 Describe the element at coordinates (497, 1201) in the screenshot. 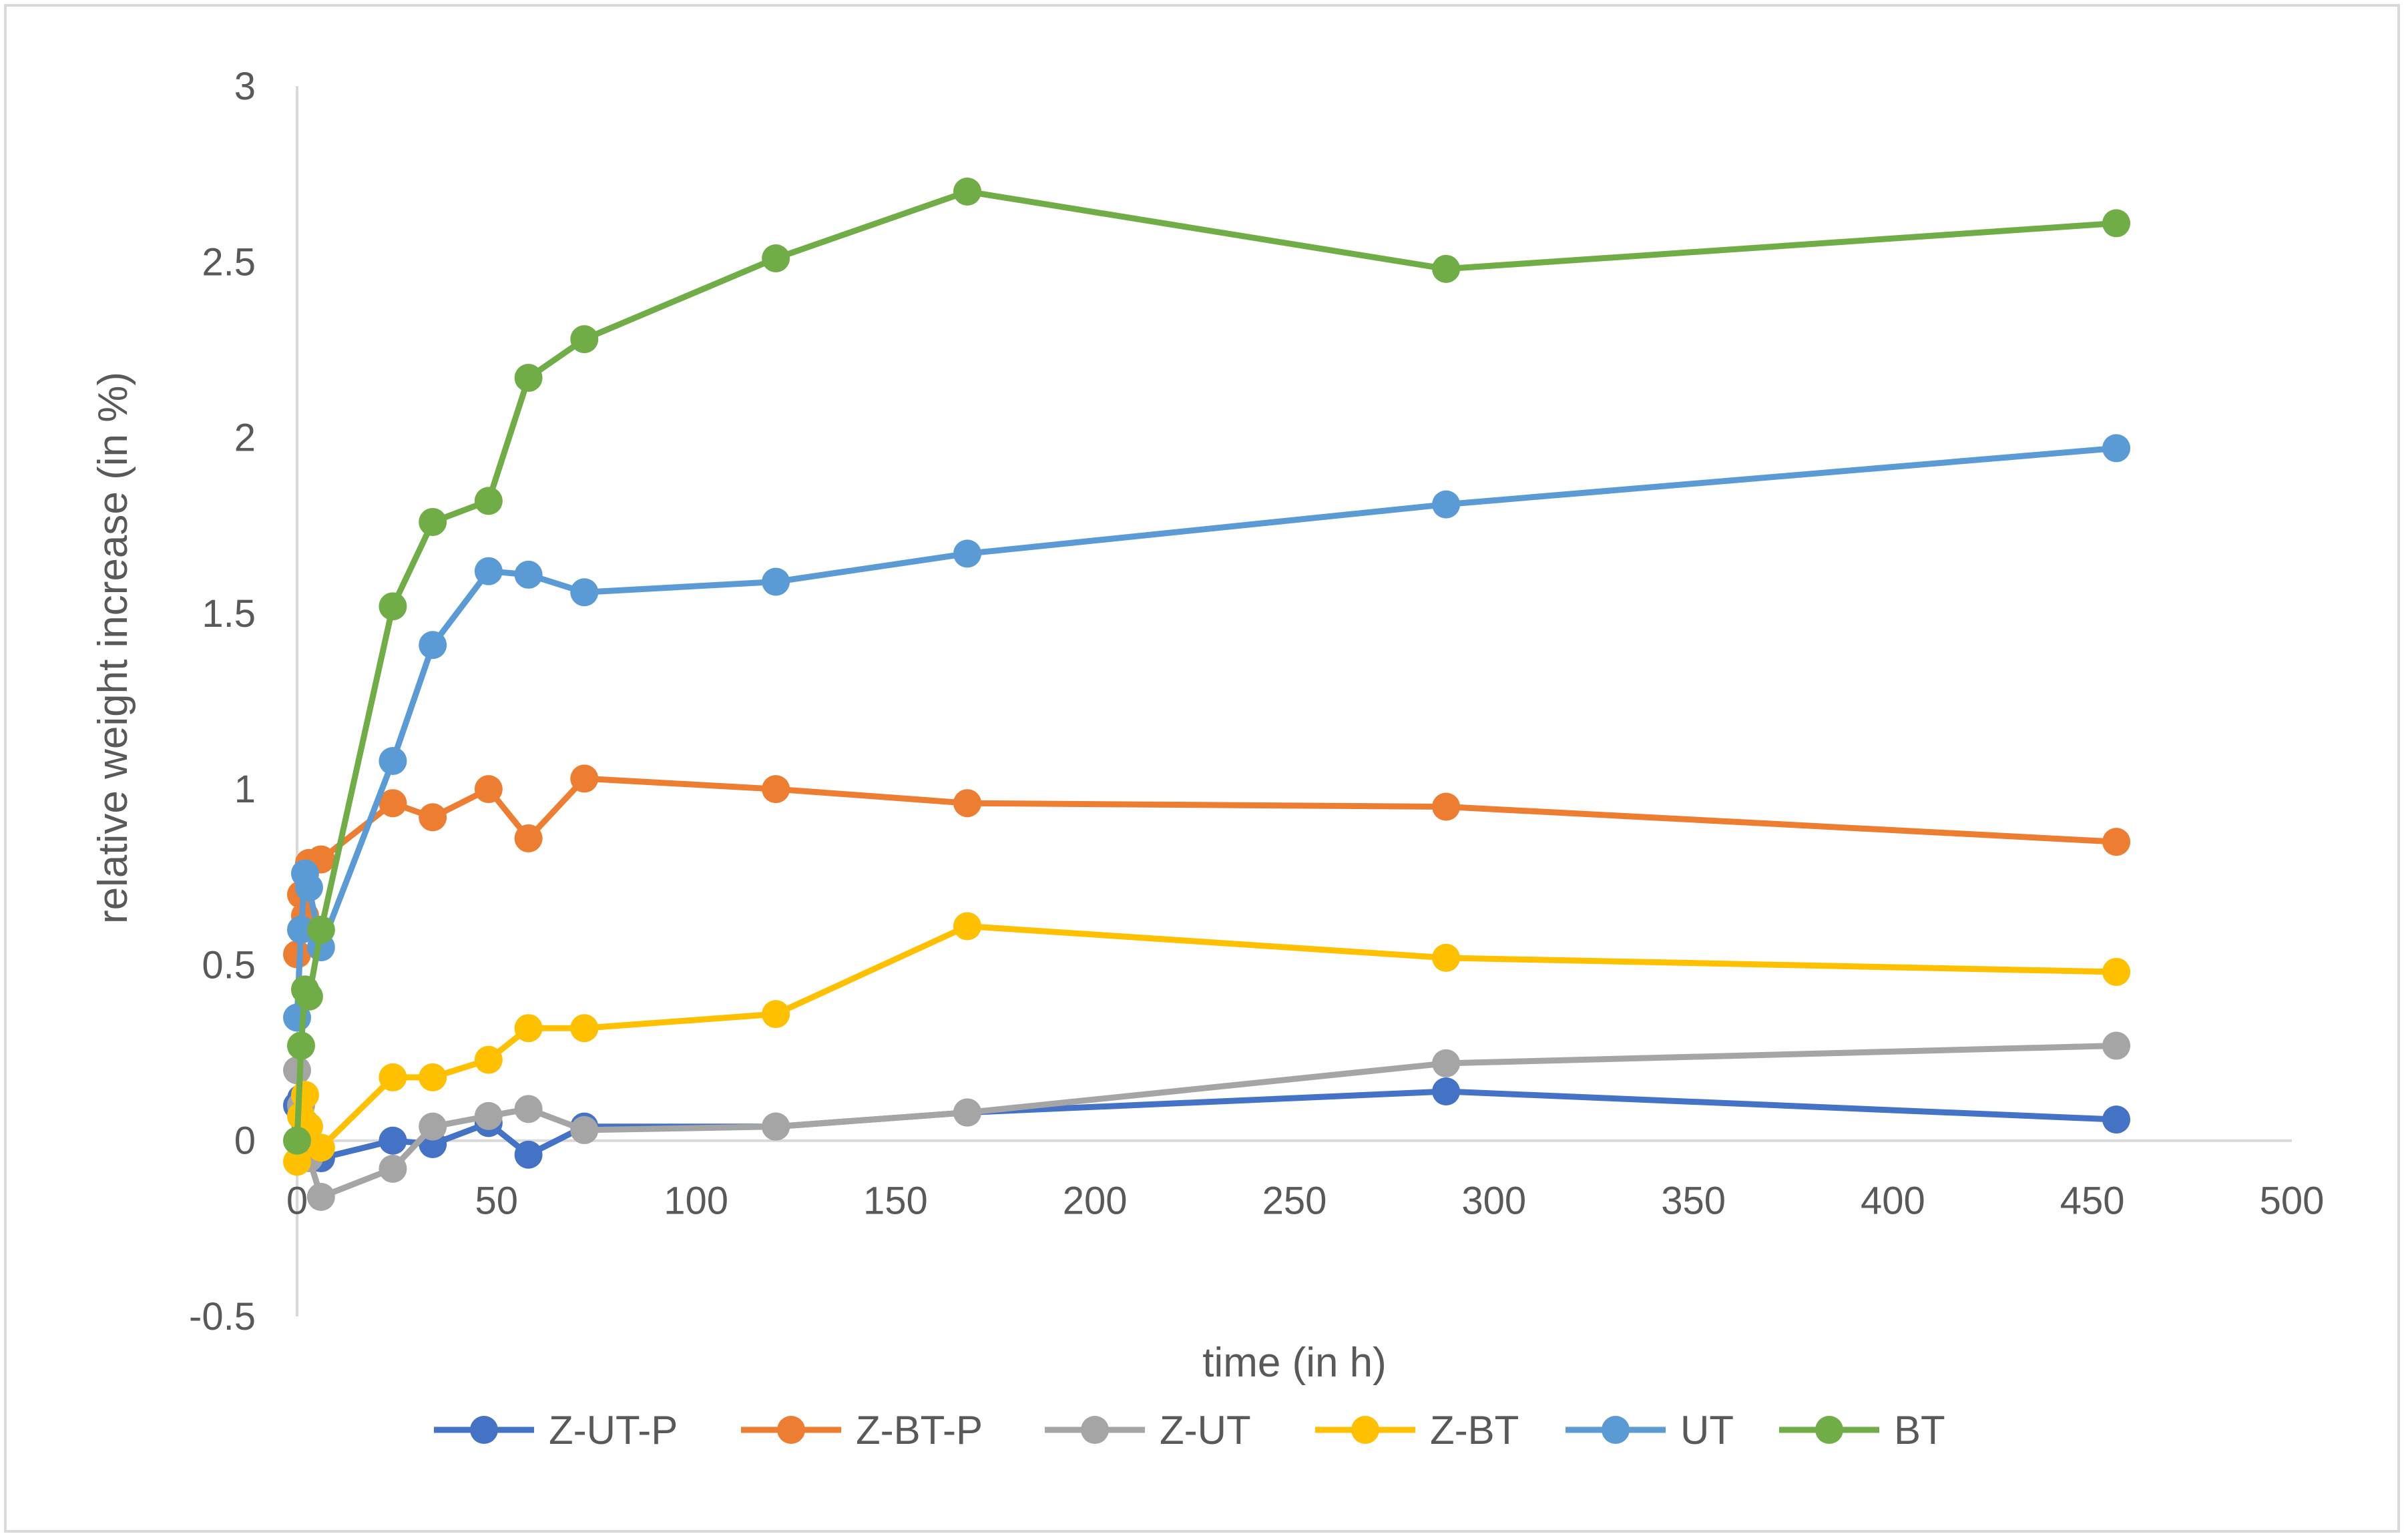

I see `x-tick-label: 50` at that location.